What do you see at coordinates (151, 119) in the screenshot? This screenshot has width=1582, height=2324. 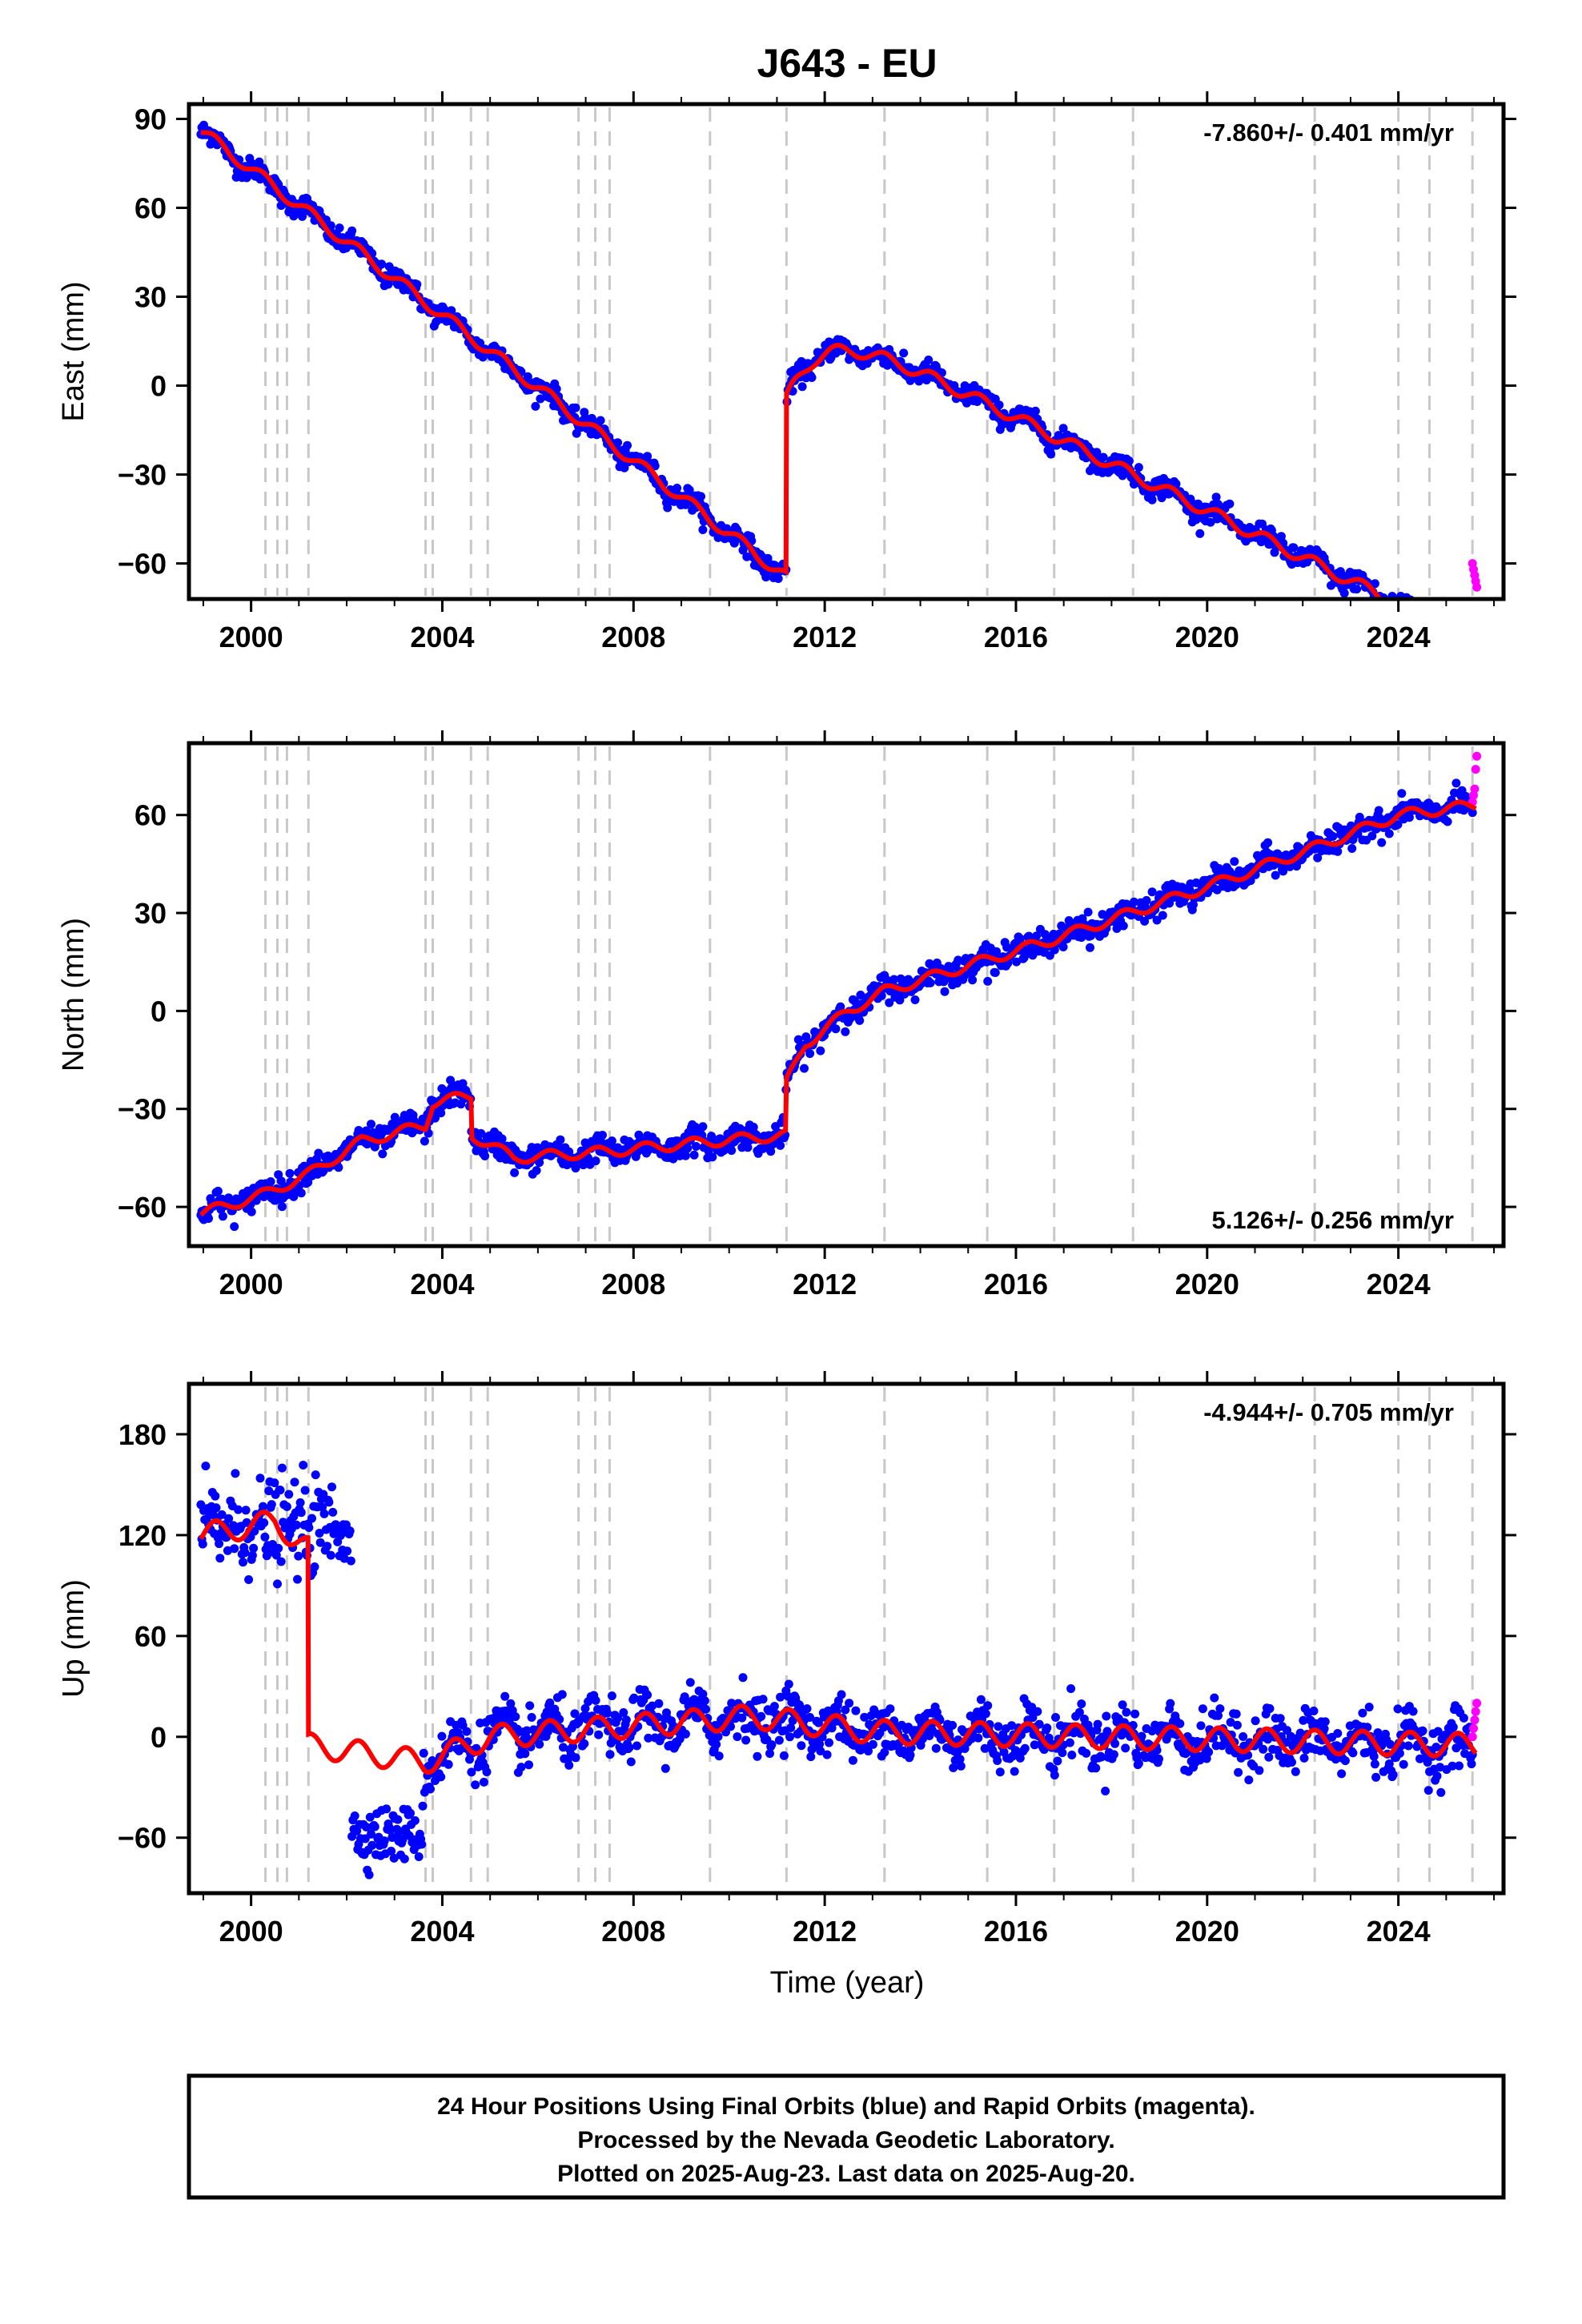 I see `y-tick-label: 90` at bounding box center [151, 119].